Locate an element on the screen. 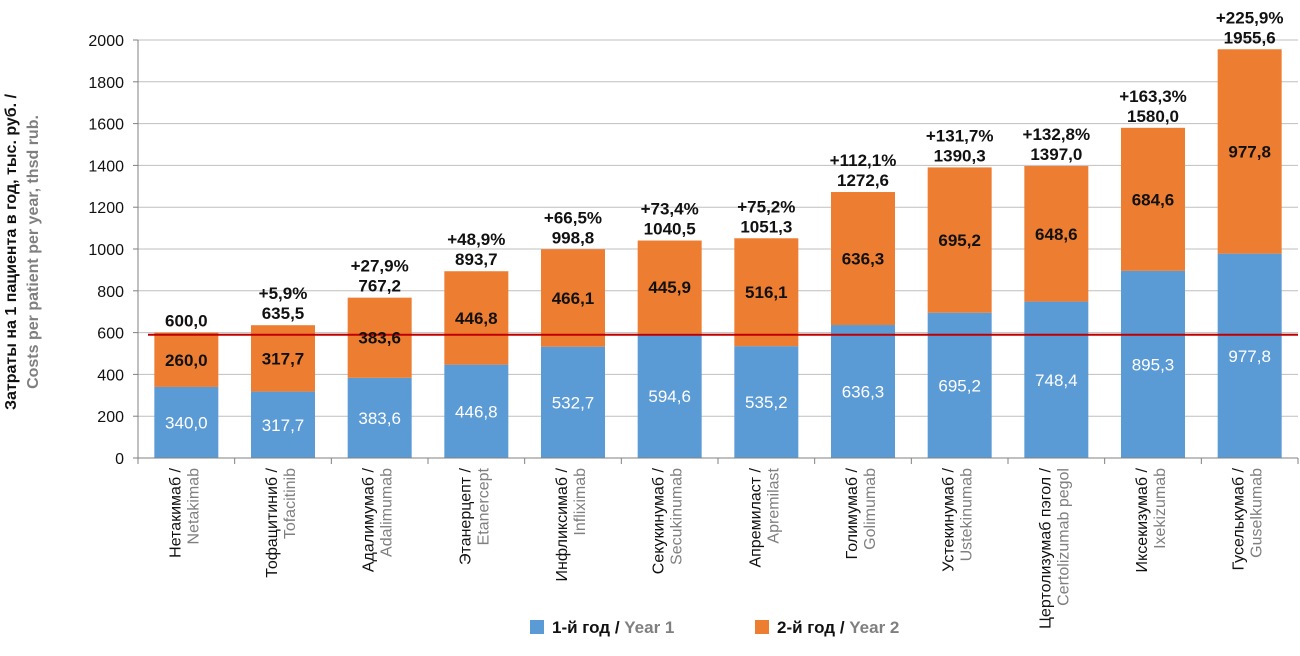 The image size is (1300, 656). category-label-en: Tofacitinib is located at coordinates (290, 503).